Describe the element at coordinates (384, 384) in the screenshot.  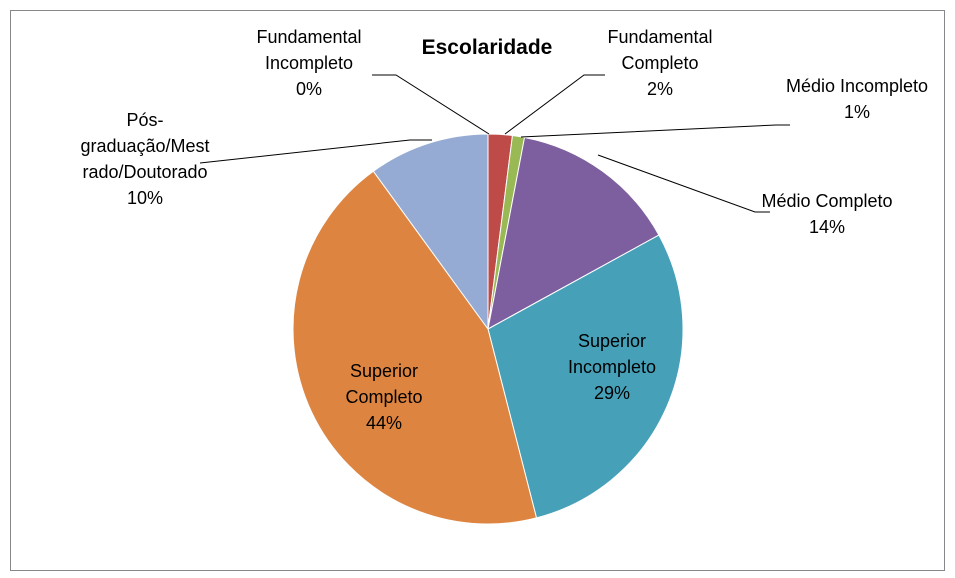
I see `slice-category: Superior Completo` at that location.